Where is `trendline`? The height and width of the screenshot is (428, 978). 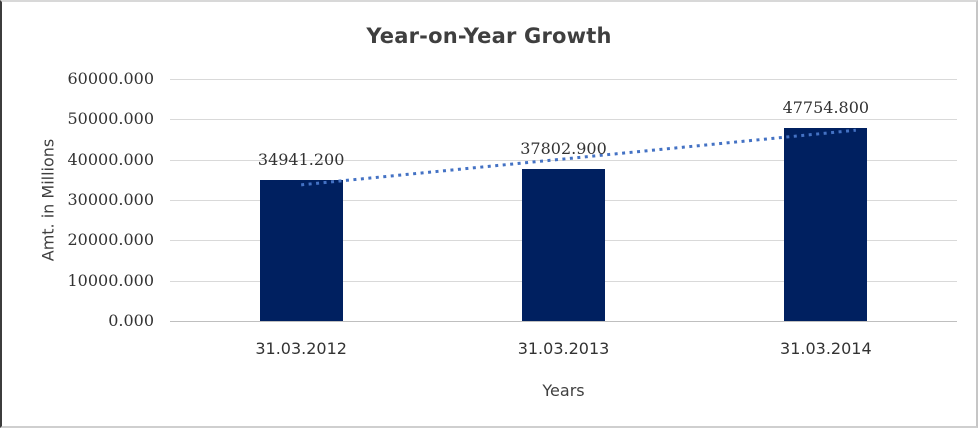 trendline is located at coordinates (578, 157).